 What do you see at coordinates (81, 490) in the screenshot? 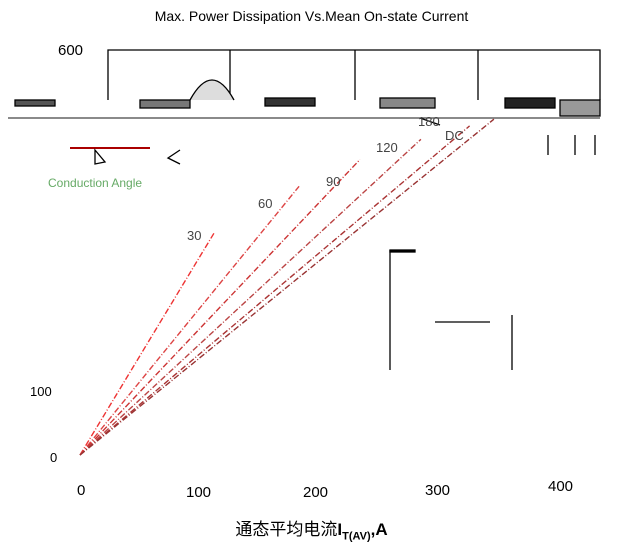
I see `x-tick-0: 0` at bounding box center [81, 490].